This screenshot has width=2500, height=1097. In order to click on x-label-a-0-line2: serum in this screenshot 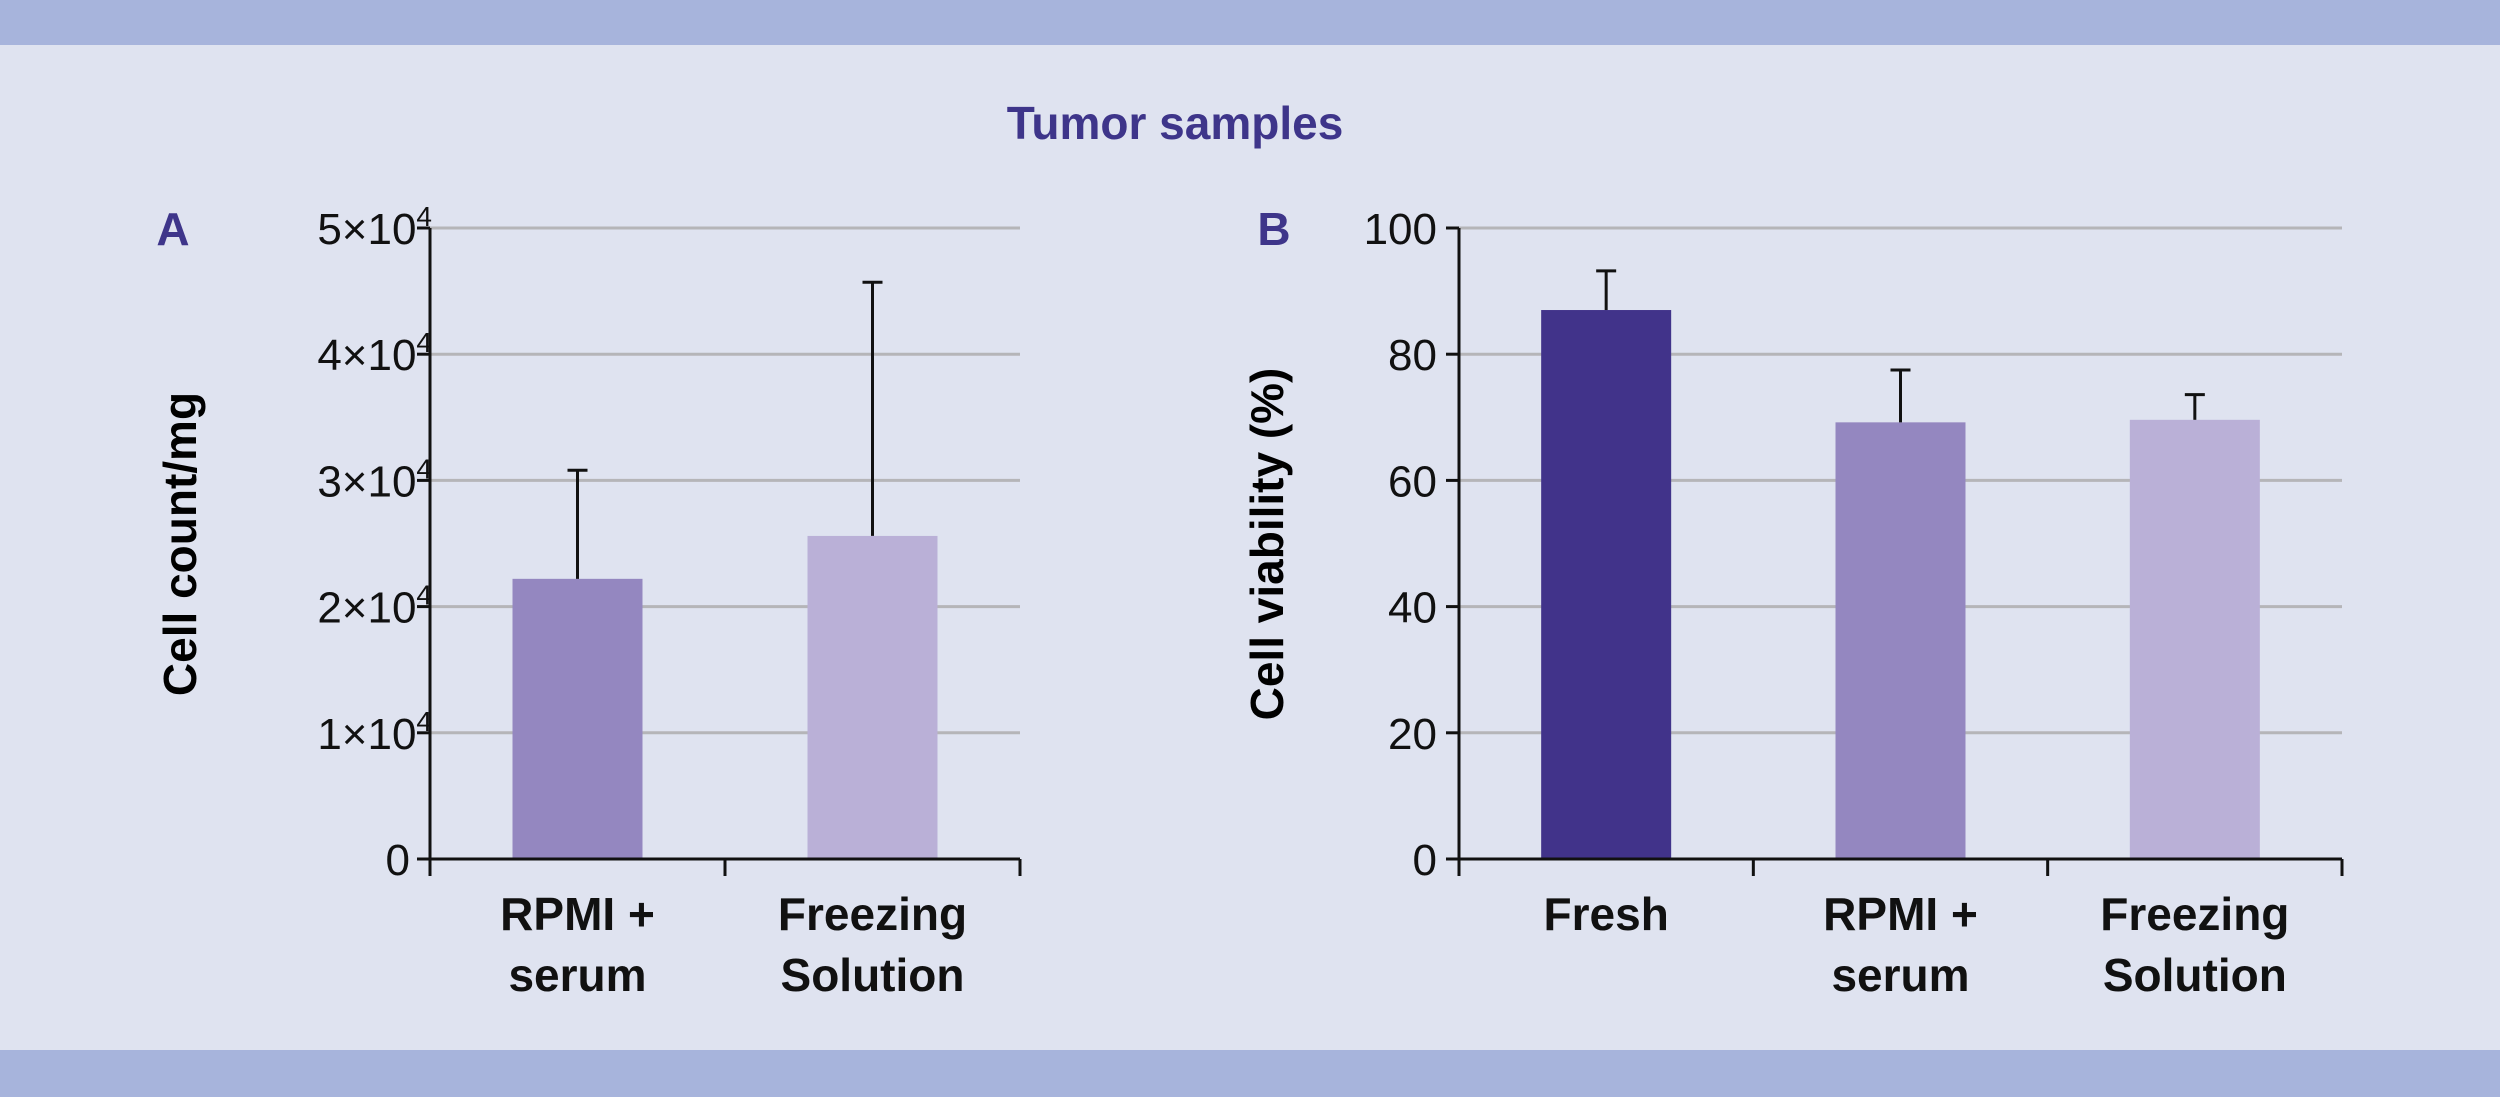, I will do `click(577, 975)`.